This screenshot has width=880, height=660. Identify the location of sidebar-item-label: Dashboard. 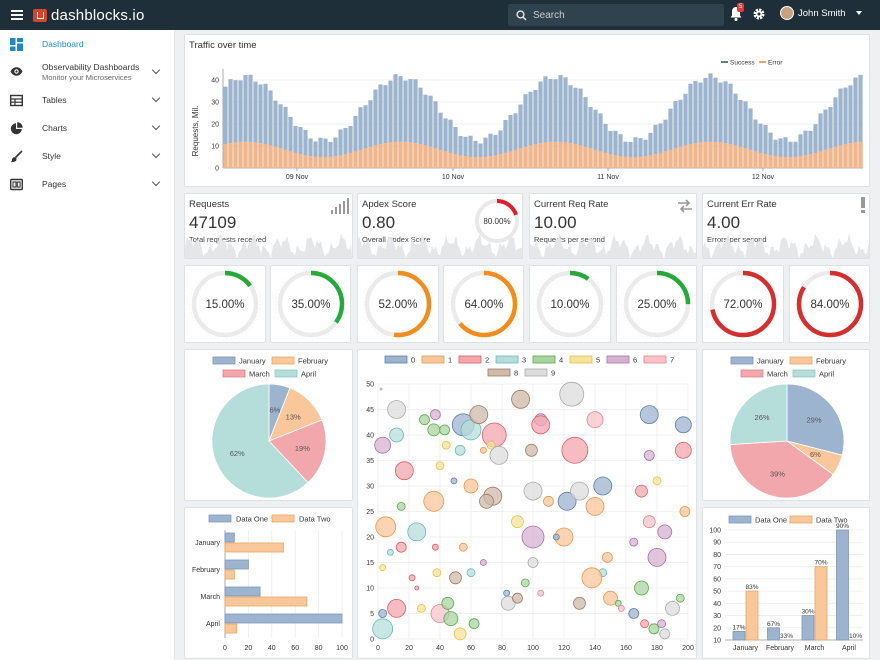
(63, 44).